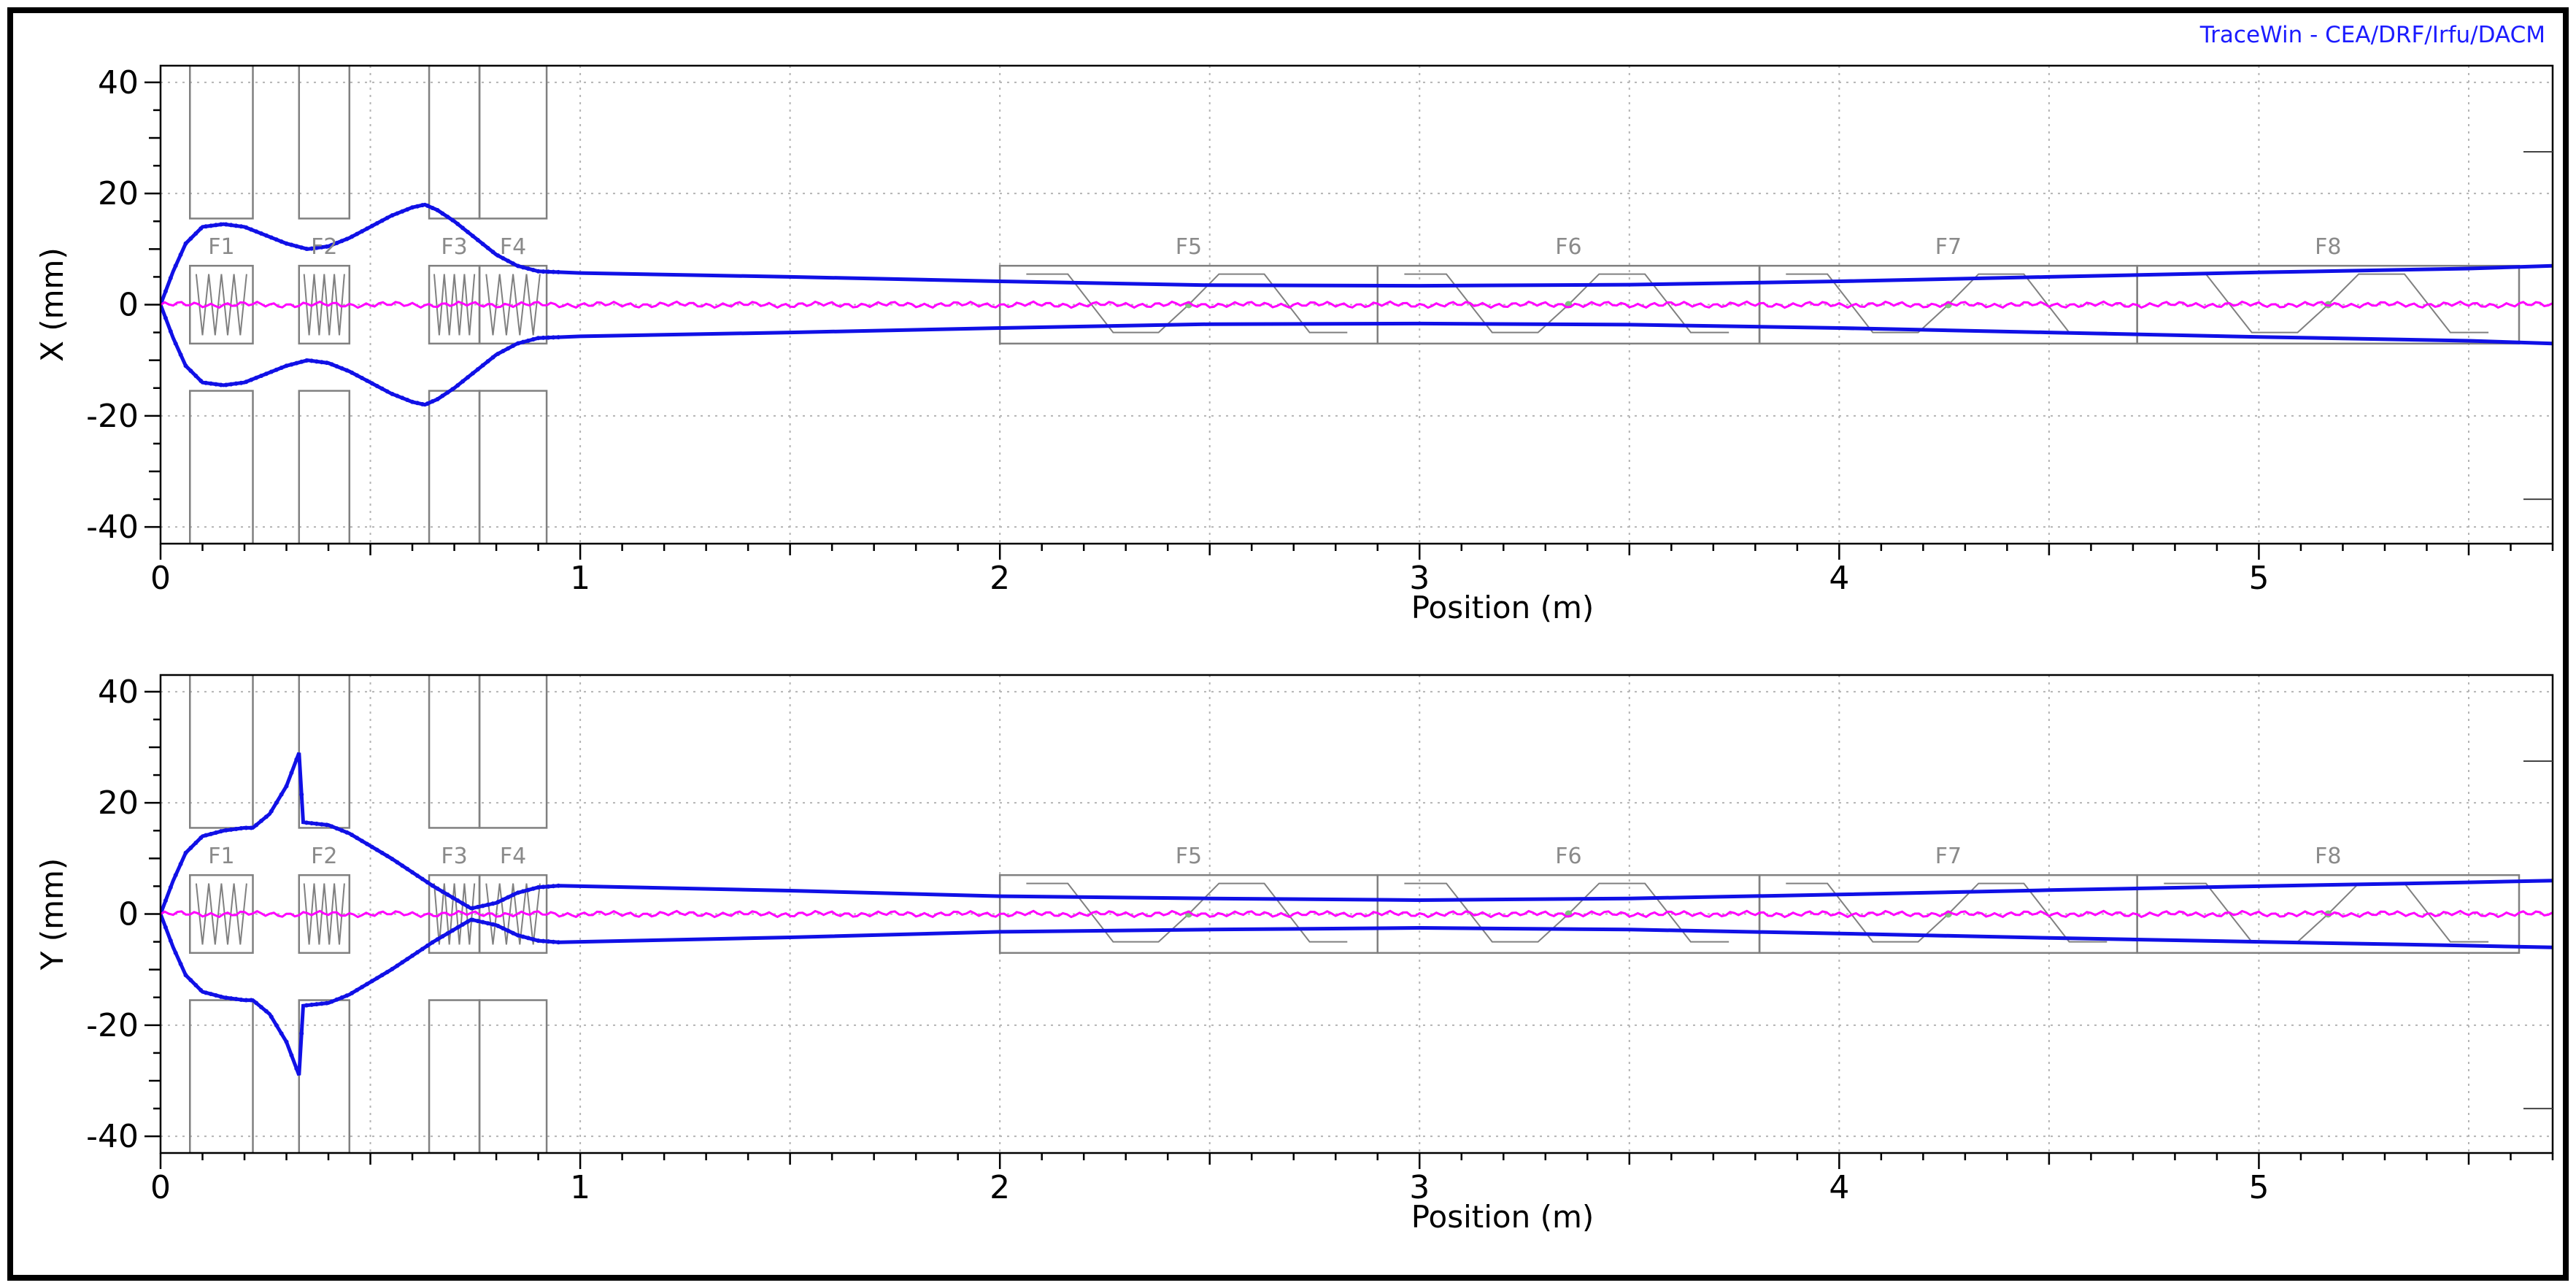 The width and height of the screenshot is (2576, 1288). What do you see at coordinates (454, 856) in the screenshot?
I see `element-label: F3` at bounding box center [454, 856].